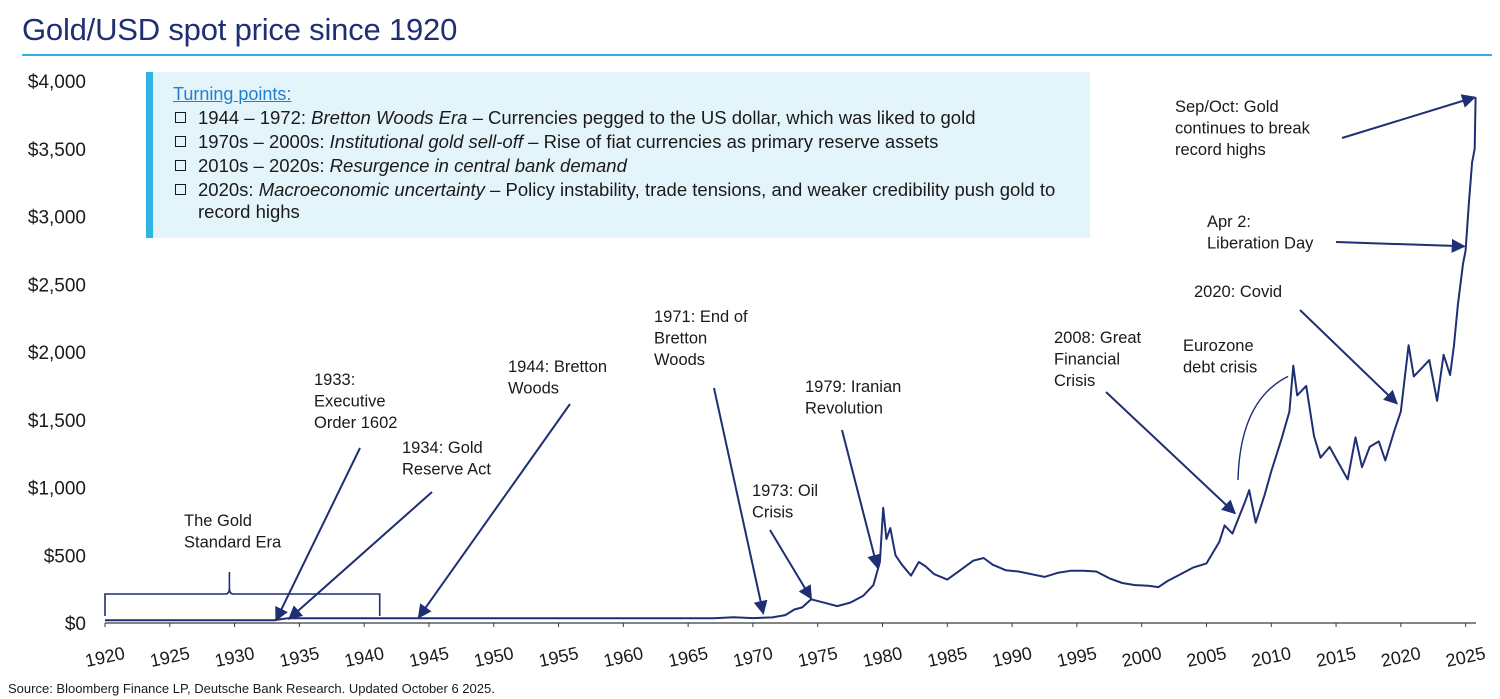 Image resolution: width=1500 pixels, height=699 pixels. Describe the element at coordinates (772, 513) in the screenshot. I see `annotation-line: Crisis` at that location.